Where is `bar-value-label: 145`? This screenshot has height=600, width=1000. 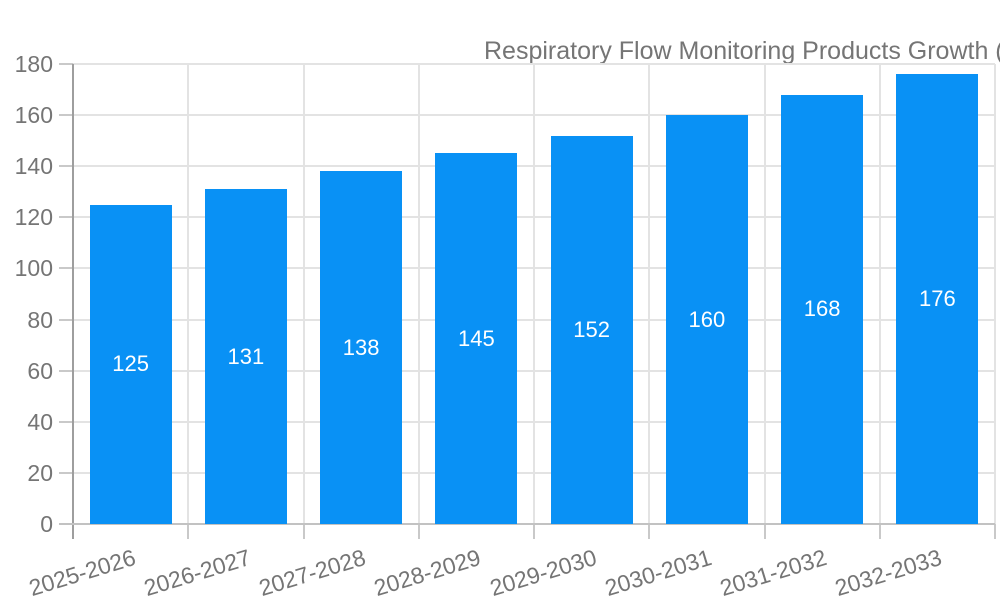 bar-value-label: 145 is located at coordinates (476, 338).